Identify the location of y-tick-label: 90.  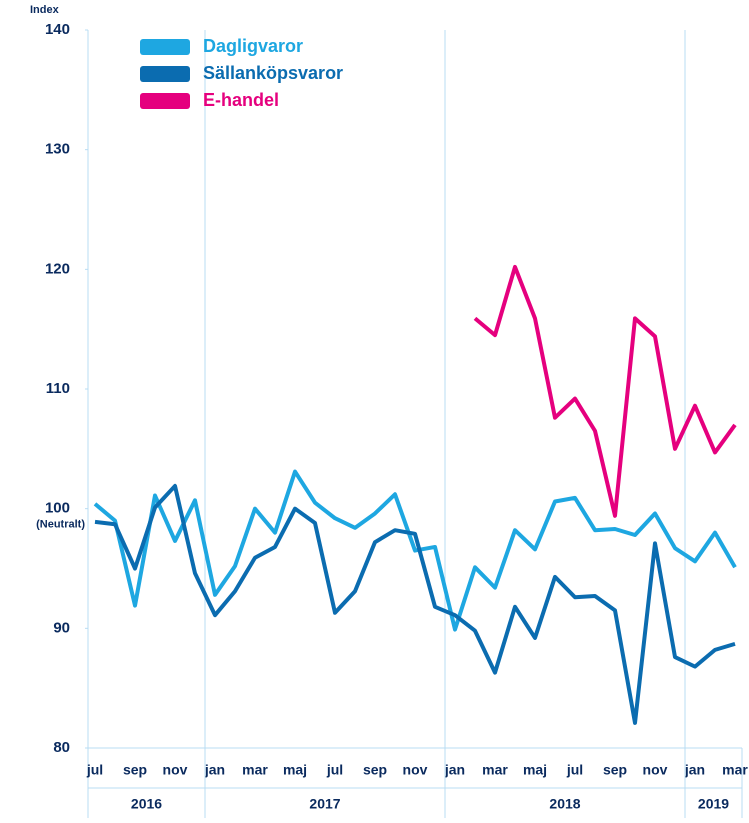
(61, 627).